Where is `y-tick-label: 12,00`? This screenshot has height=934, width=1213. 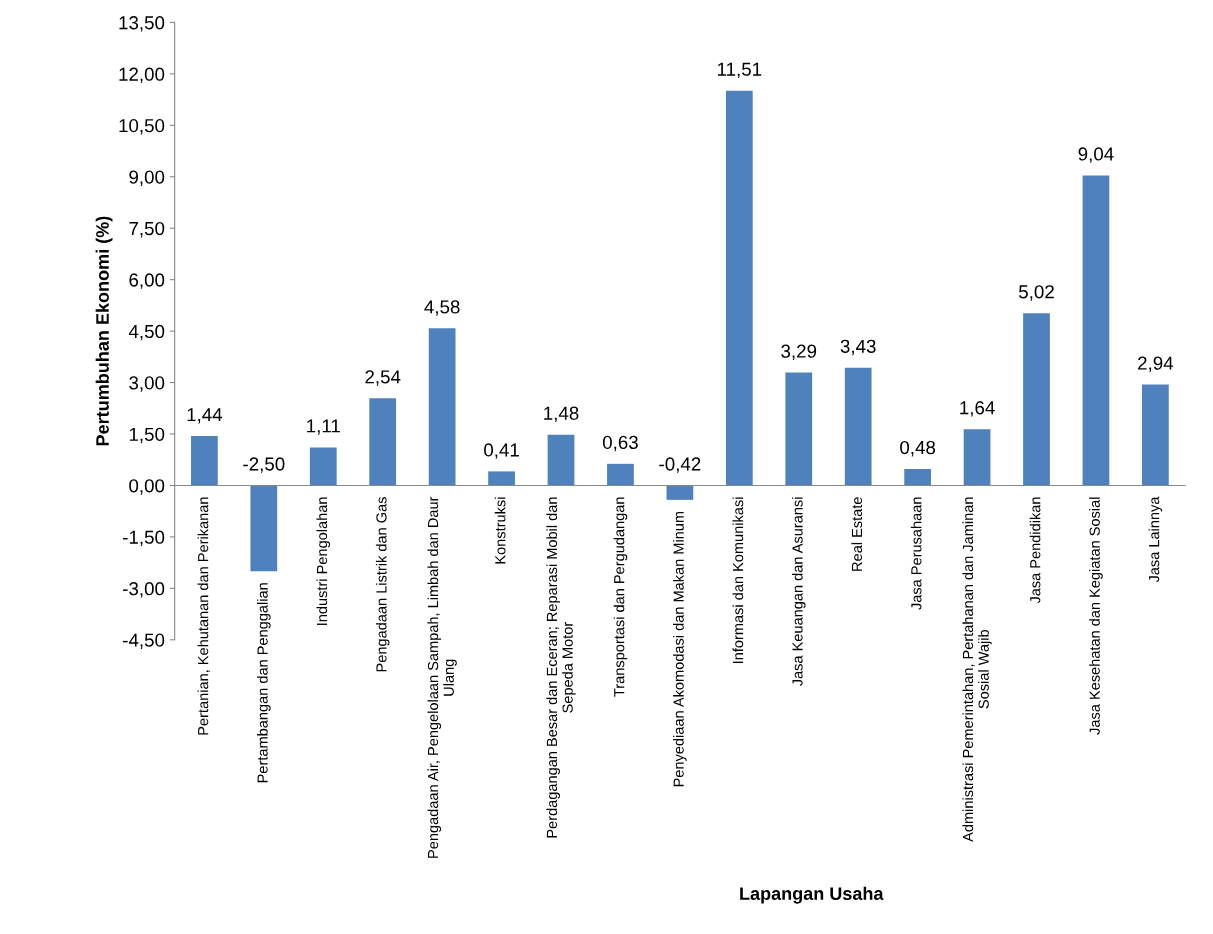
y-tick-label: 12,00 is located at coordinates (142, 75).